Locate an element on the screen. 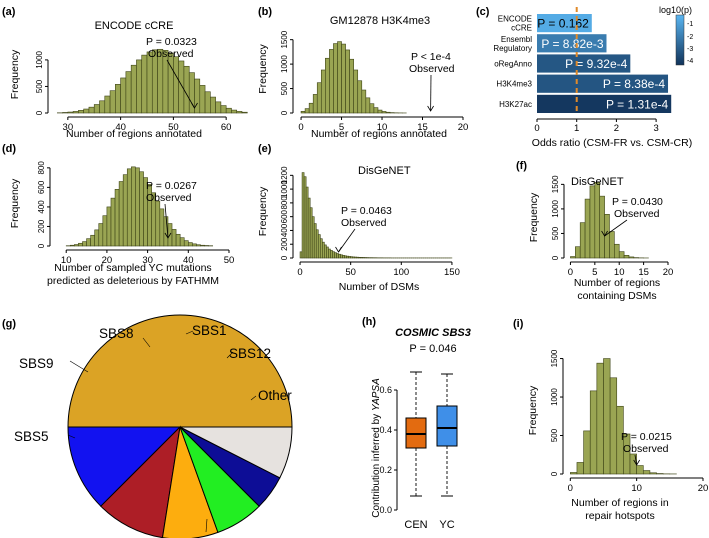 This screenshot has width=709, height=538. x-tick-label: 40 is located at coordinates (120, 127).